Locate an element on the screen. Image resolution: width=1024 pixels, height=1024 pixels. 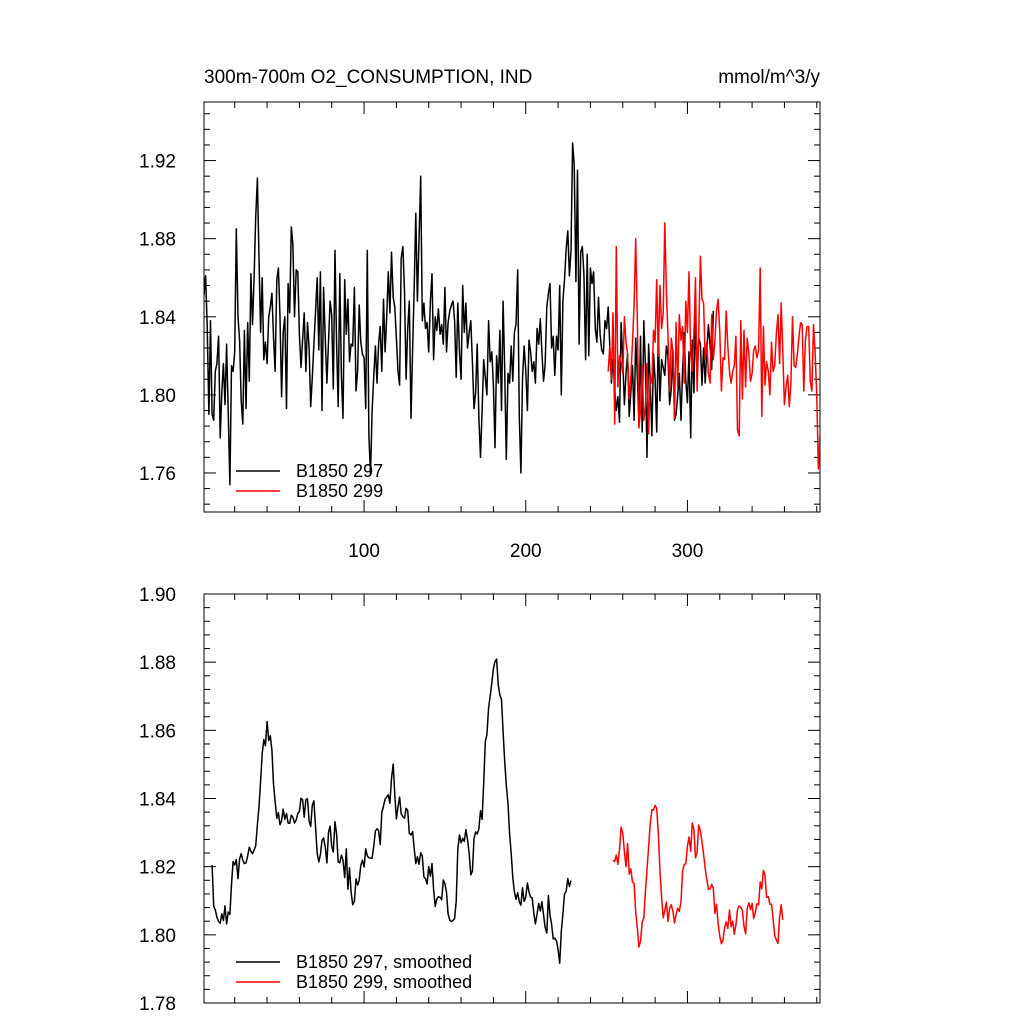
legend-label-1: B1850 297 is located at coordinates (339, 471).